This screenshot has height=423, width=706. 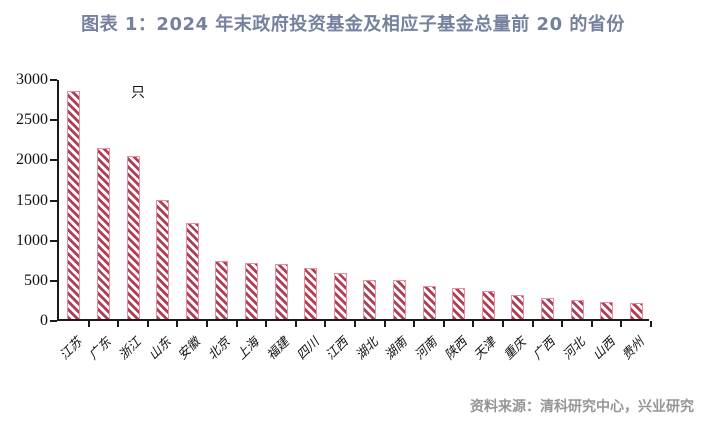 I want to click on x-axis-label: 北京, so click(x=218, y=348).